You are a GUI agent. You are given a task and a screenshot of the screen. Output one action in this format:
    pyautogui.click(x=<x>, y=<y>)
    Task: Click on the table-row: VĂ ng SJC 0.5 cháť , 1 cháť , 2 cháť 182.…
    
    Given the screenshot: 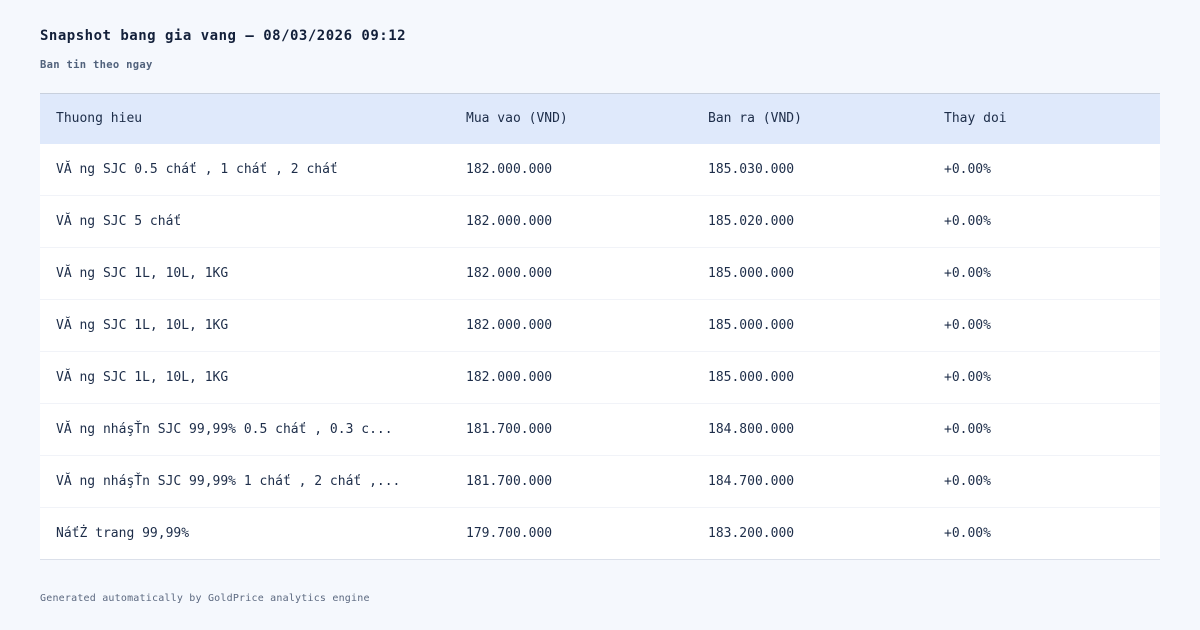 What is the action you would take?
    pyautogui.click(x=600, y=169)
    